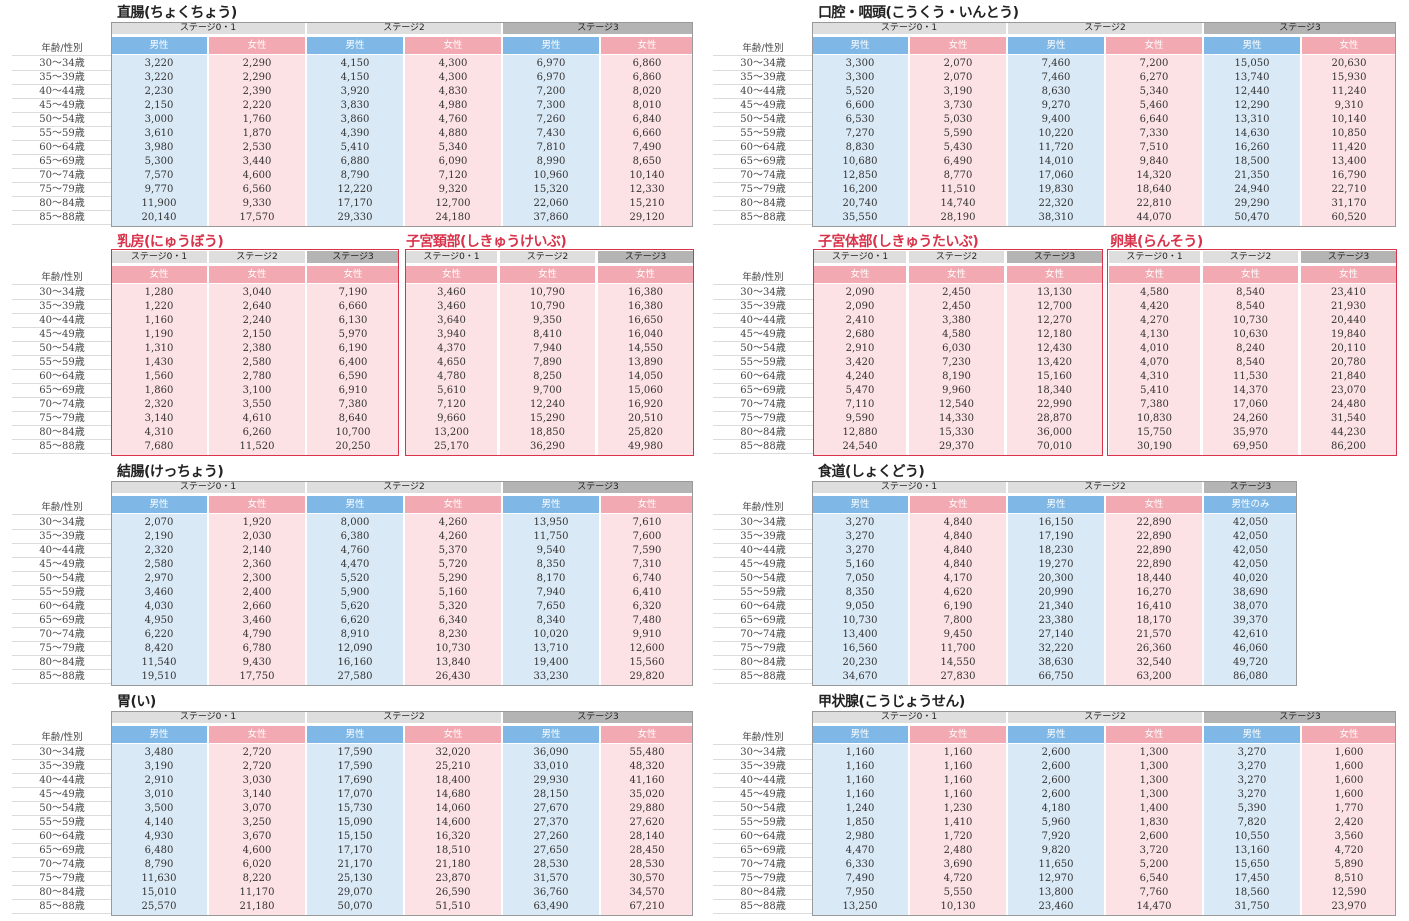  What do you see at coordinates (958, 203) in the screenshot?
I see `table-cell: 14,740` at bounding box center [958, 203].